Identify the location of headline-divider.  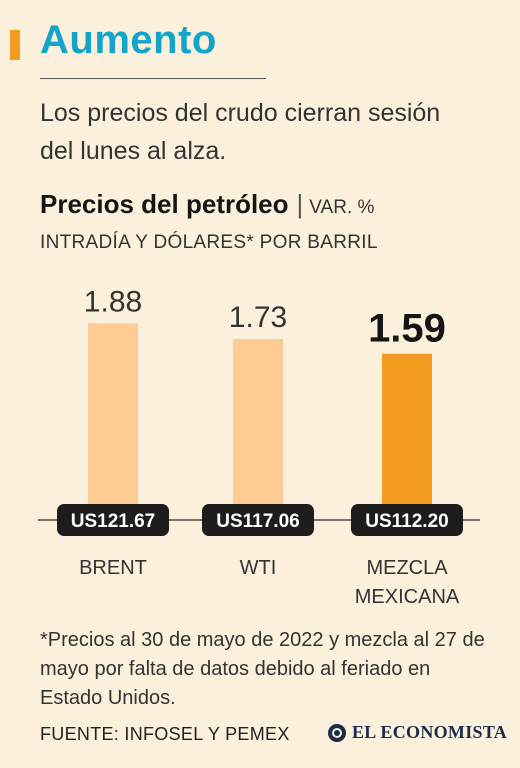
(153, 78).